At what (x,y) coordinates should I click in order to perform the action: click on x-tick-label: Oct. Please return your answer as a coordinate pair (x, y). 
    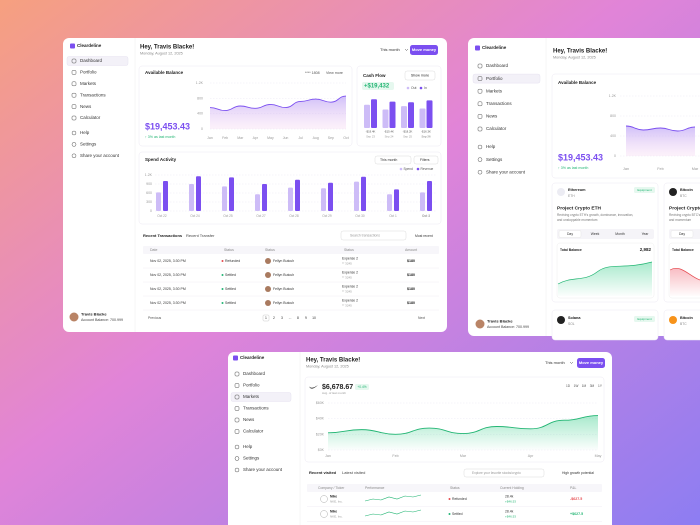
    Looking at the image, I should click on (345, 138).